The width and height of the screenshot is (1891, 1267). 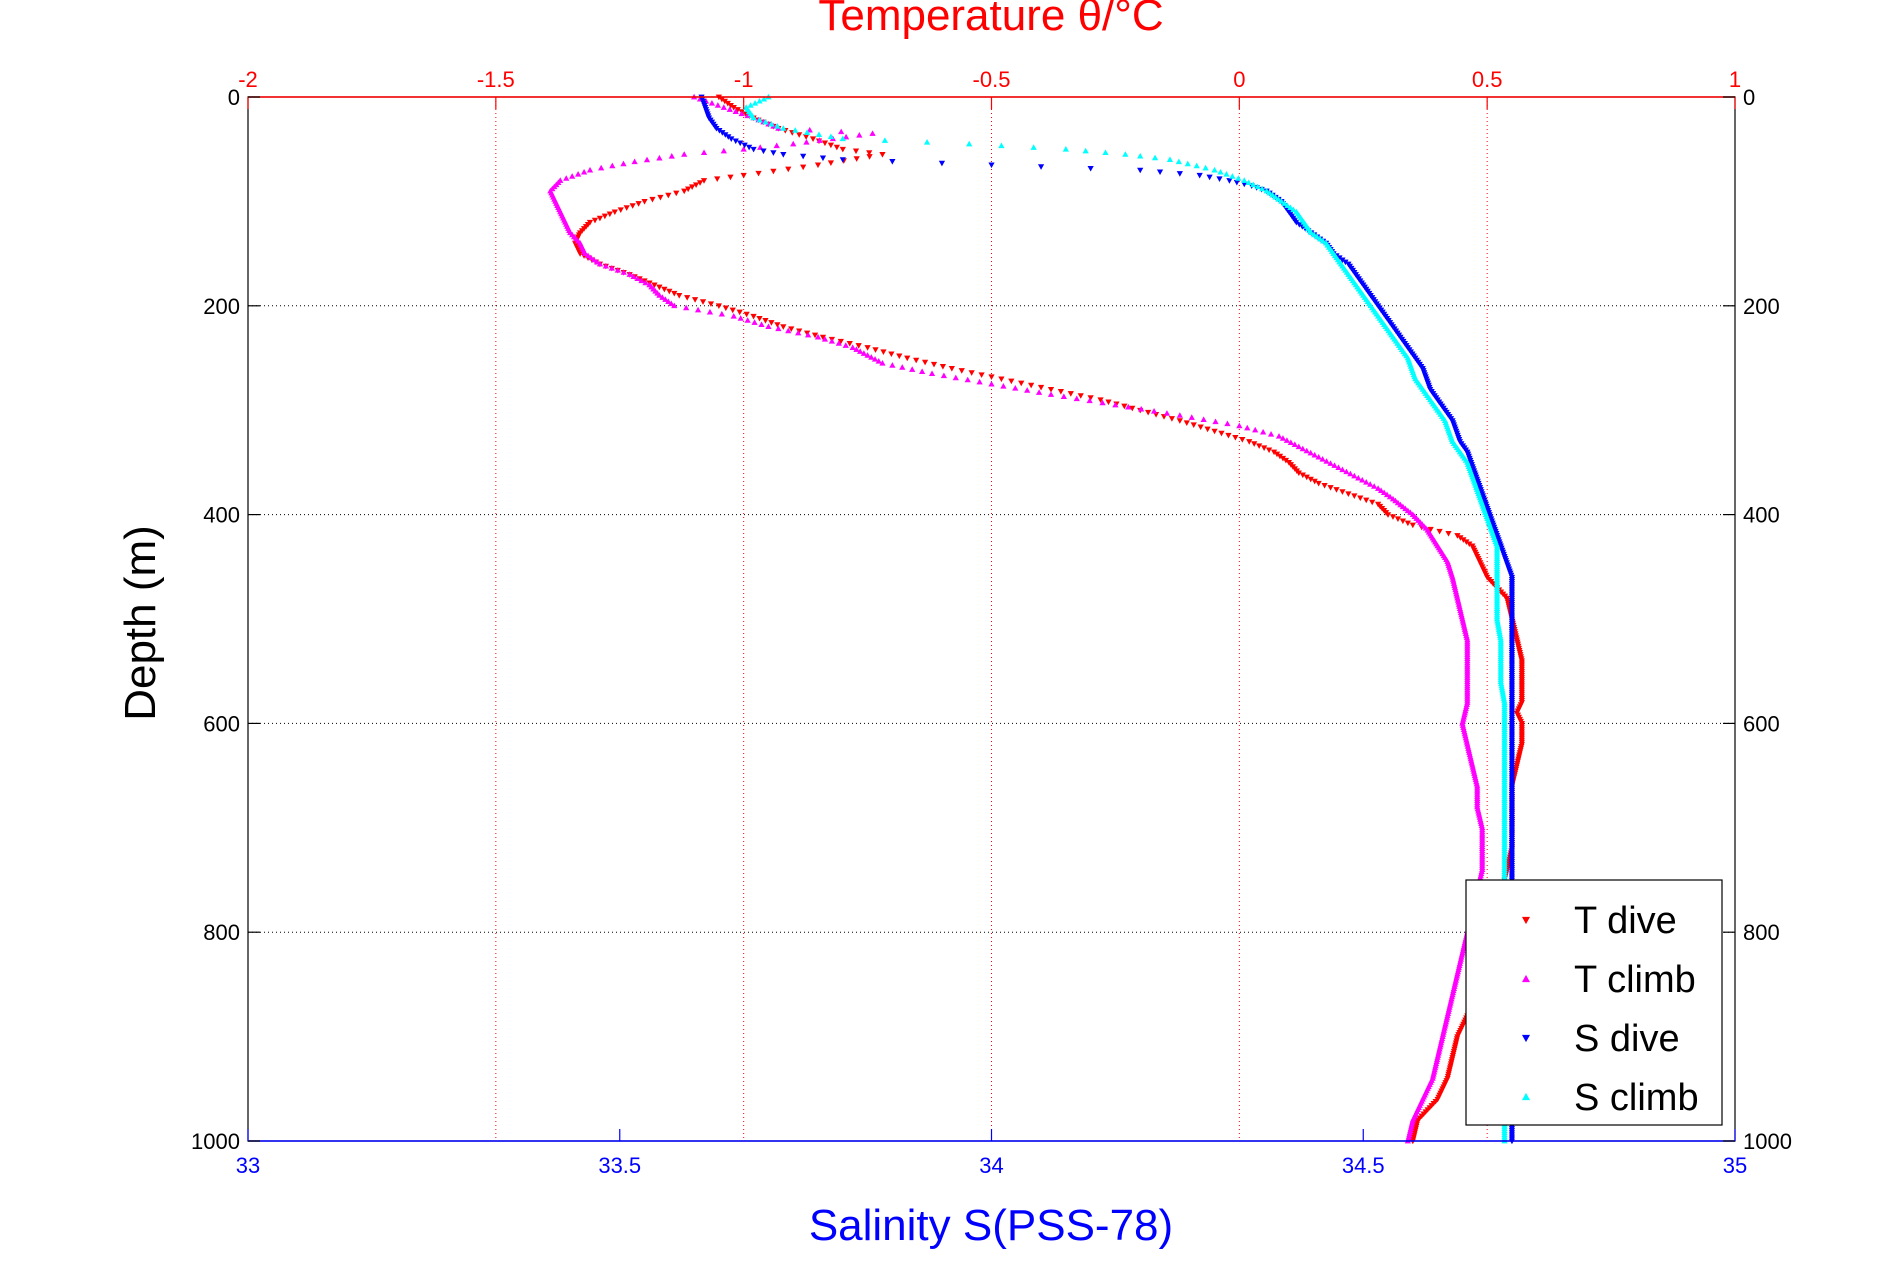 I want to click on bottom-axis-tick-label: 34.5, so click(x=1363, y=1165).